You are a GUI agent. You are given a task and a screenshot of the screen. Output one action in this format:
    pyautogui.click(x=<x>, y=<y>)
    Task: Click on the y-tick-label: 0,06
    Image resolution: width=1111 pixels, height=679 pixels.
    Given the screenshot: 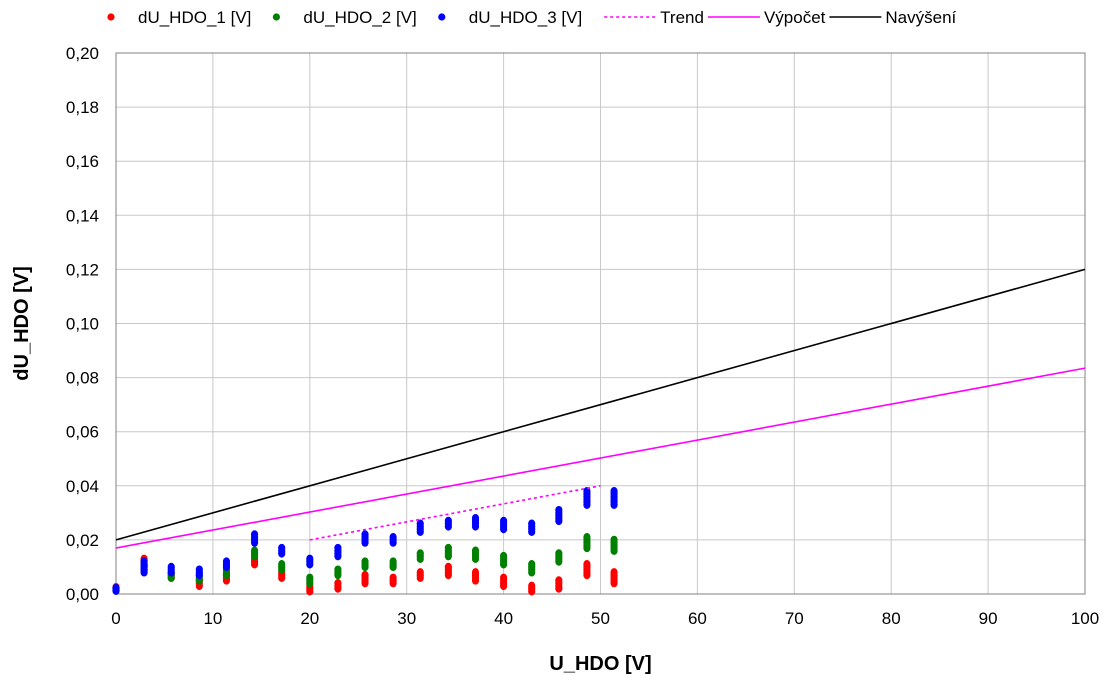 What is the action you would take?
    pyautogui.click(x=82, y=432)
    